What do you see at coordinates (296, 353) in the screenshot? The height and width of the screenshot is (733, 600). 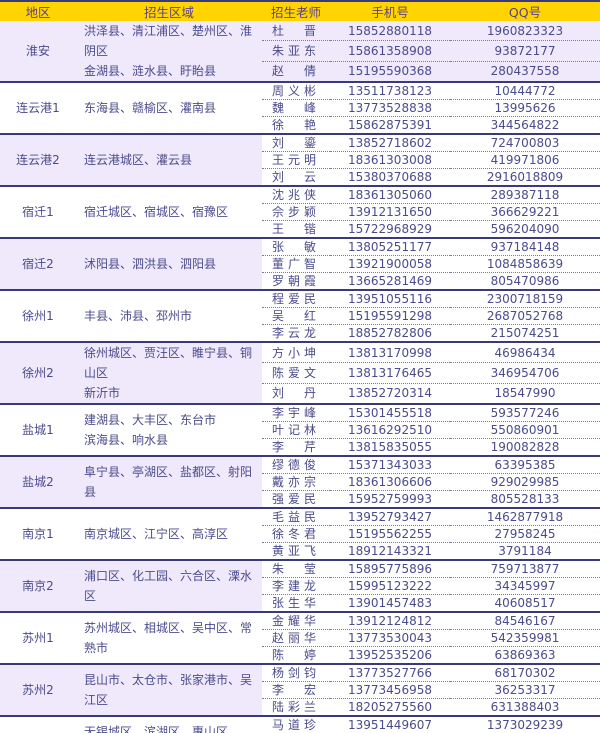 I see `teacher-cell: 方小坤` at bounding box center [296, 353].